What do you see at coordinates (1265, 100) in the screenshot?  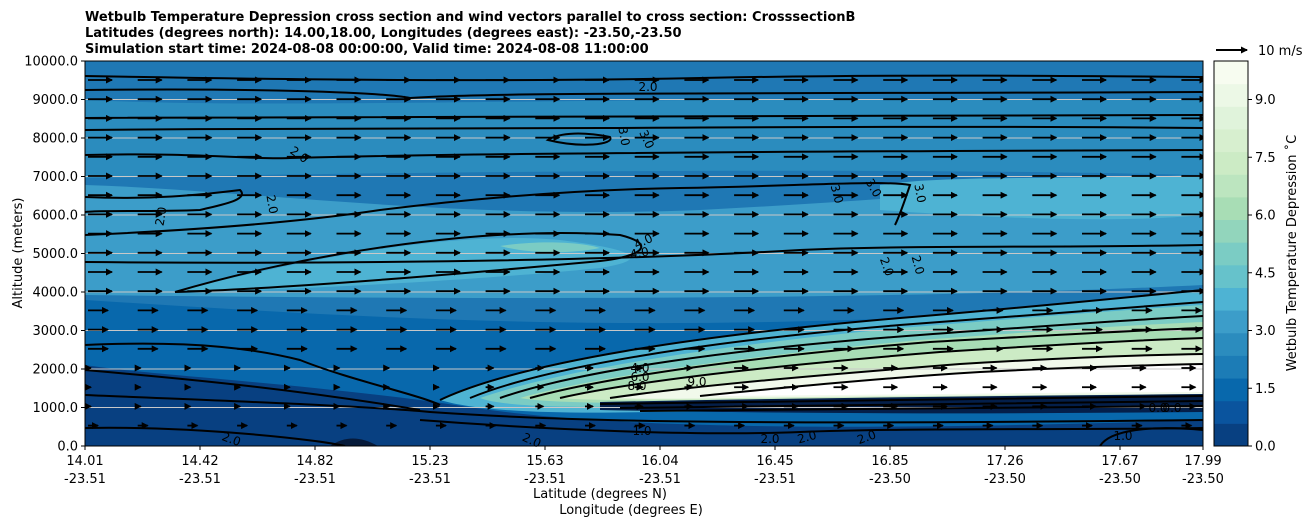 I see `colorbar-tick-label: 9.0` at bounding box center [1265, 100].